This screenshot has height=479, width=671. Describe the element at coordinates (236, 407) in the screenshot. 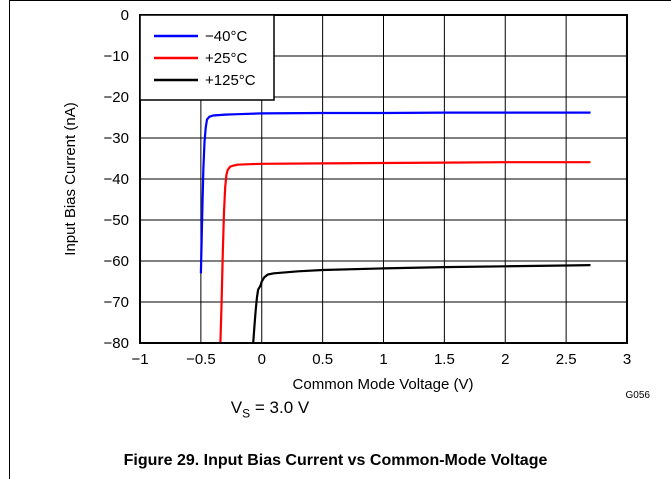

I see `condition-symbol: V` at that location.